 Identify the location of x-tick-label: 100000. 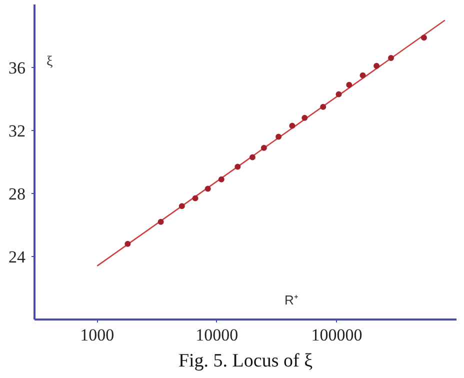
(336, 335).